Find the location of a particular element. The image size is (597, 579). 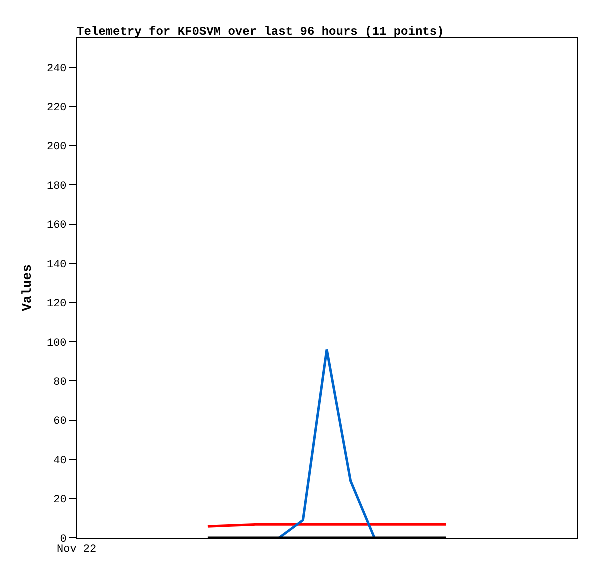

y-tick-label: 160 is located at coordinates (56, 226).